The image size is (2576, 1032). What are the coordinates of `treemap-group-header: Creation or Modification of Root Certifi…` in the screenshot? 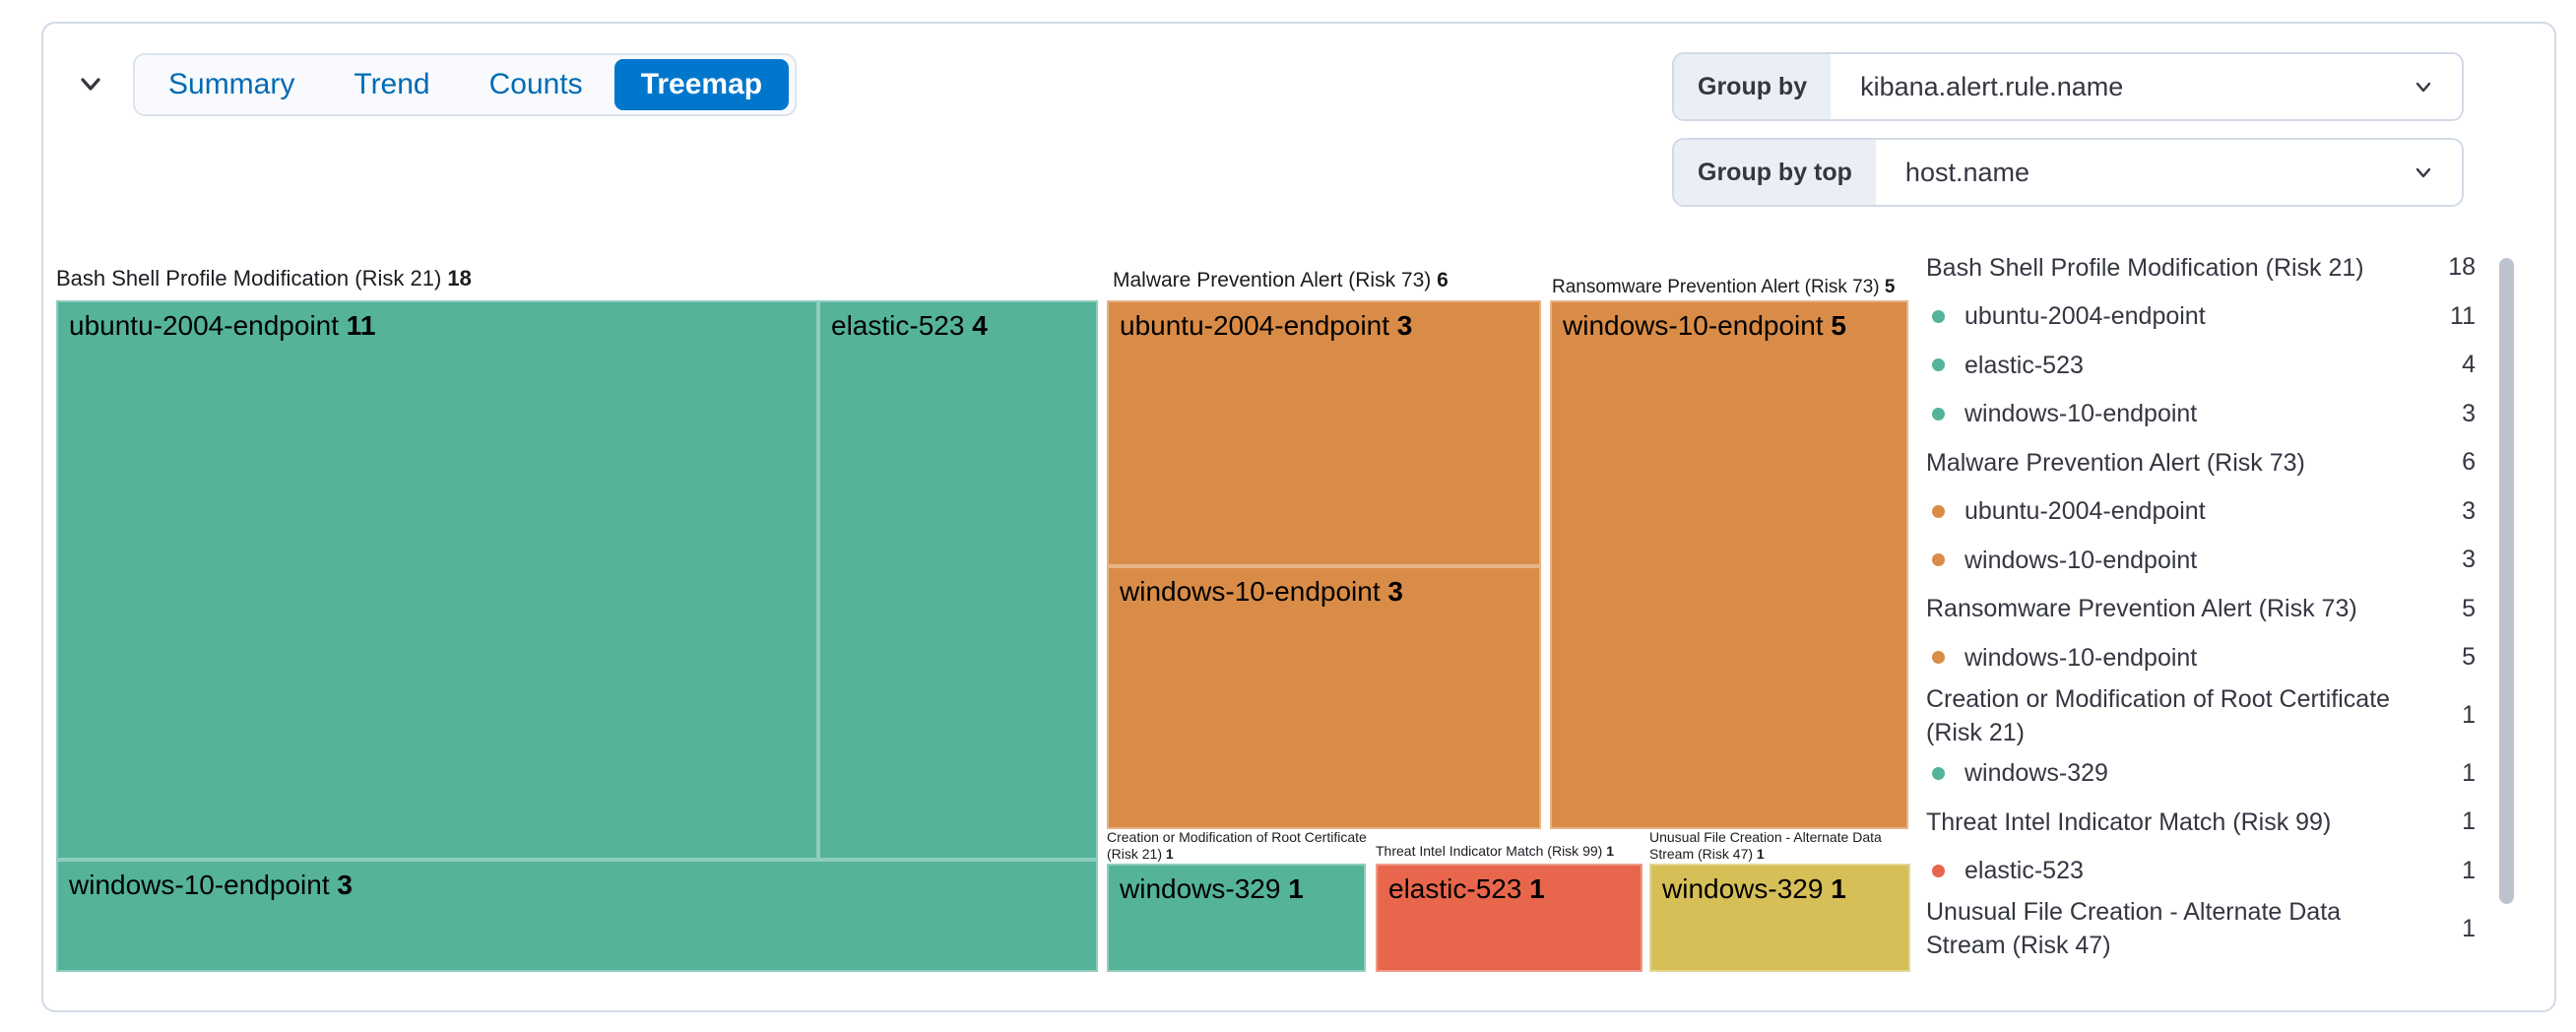 It's located at (1237, 845).